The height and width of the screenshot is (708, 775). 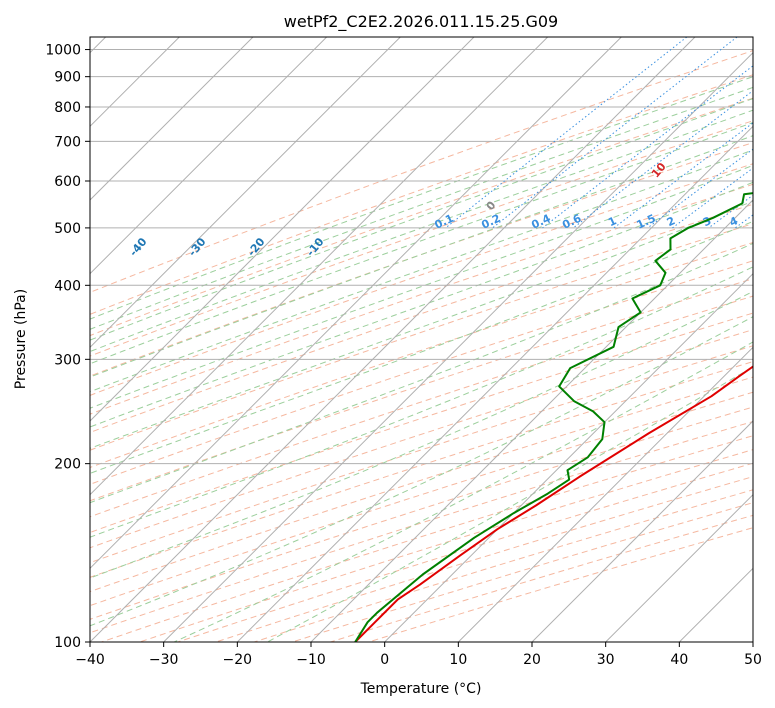 I want to click on dry-adiabat-label: -10, so click(x=315, y=247).